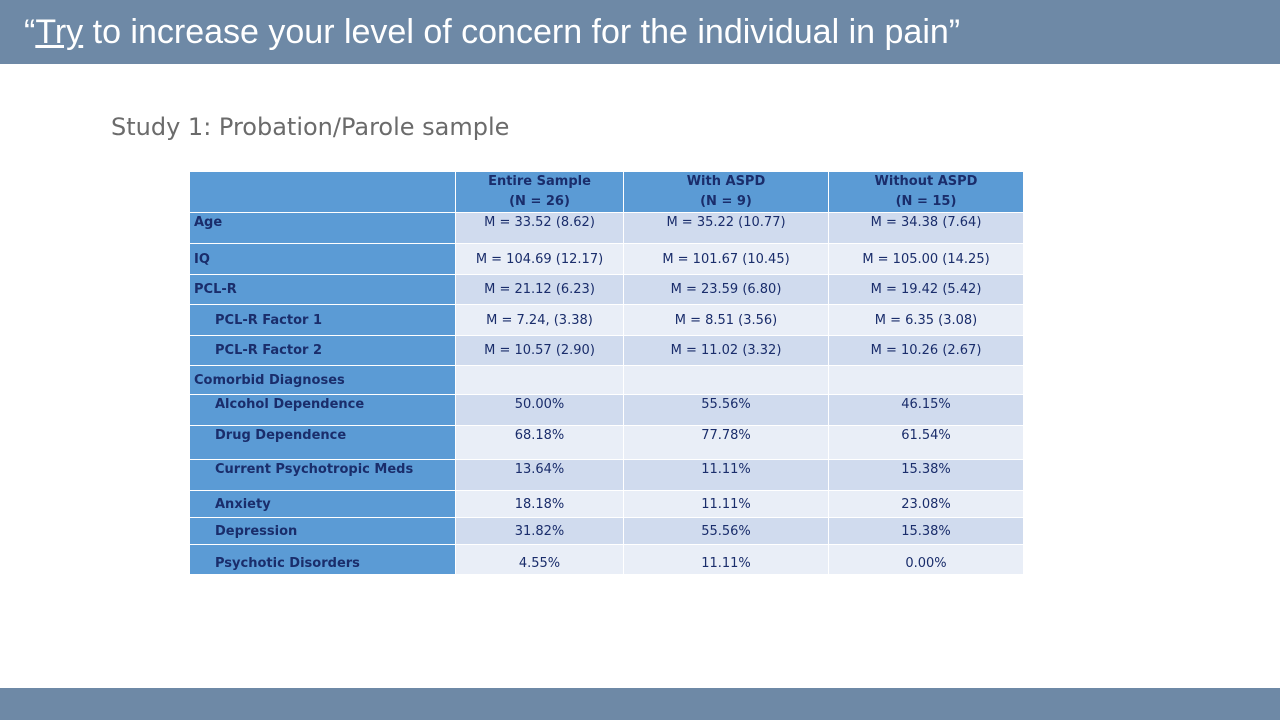 Image resolution: width=1280 pixels, height=720 pixels. Describe the element at coordinates (926, 192) in the screenshot. I see `header-without-aspd: Without ASPD (N = 15)` at that location.